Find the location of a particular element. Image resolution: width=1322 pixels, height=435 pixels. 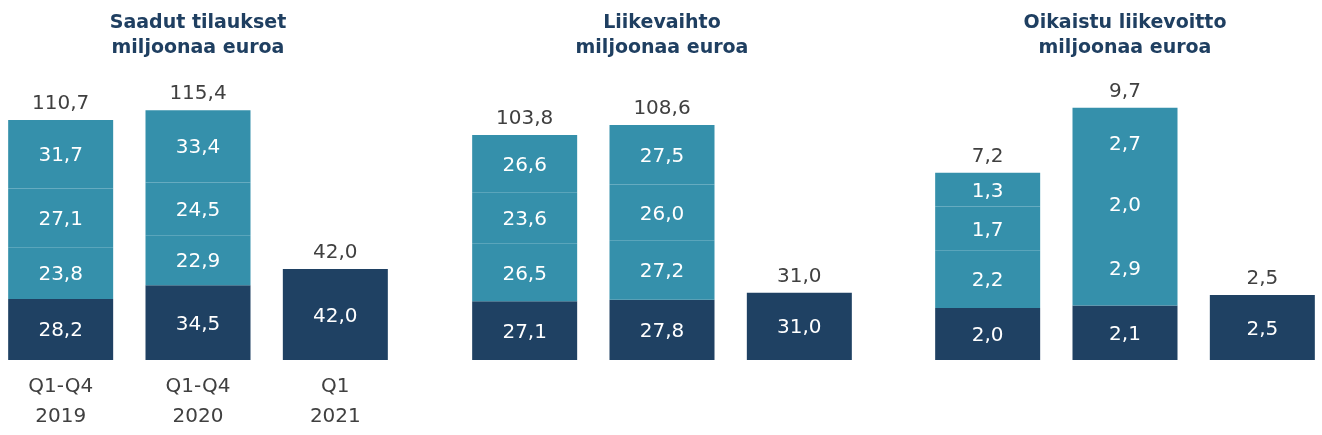

data-label: 31,0 is located at coordinates (799, 326).